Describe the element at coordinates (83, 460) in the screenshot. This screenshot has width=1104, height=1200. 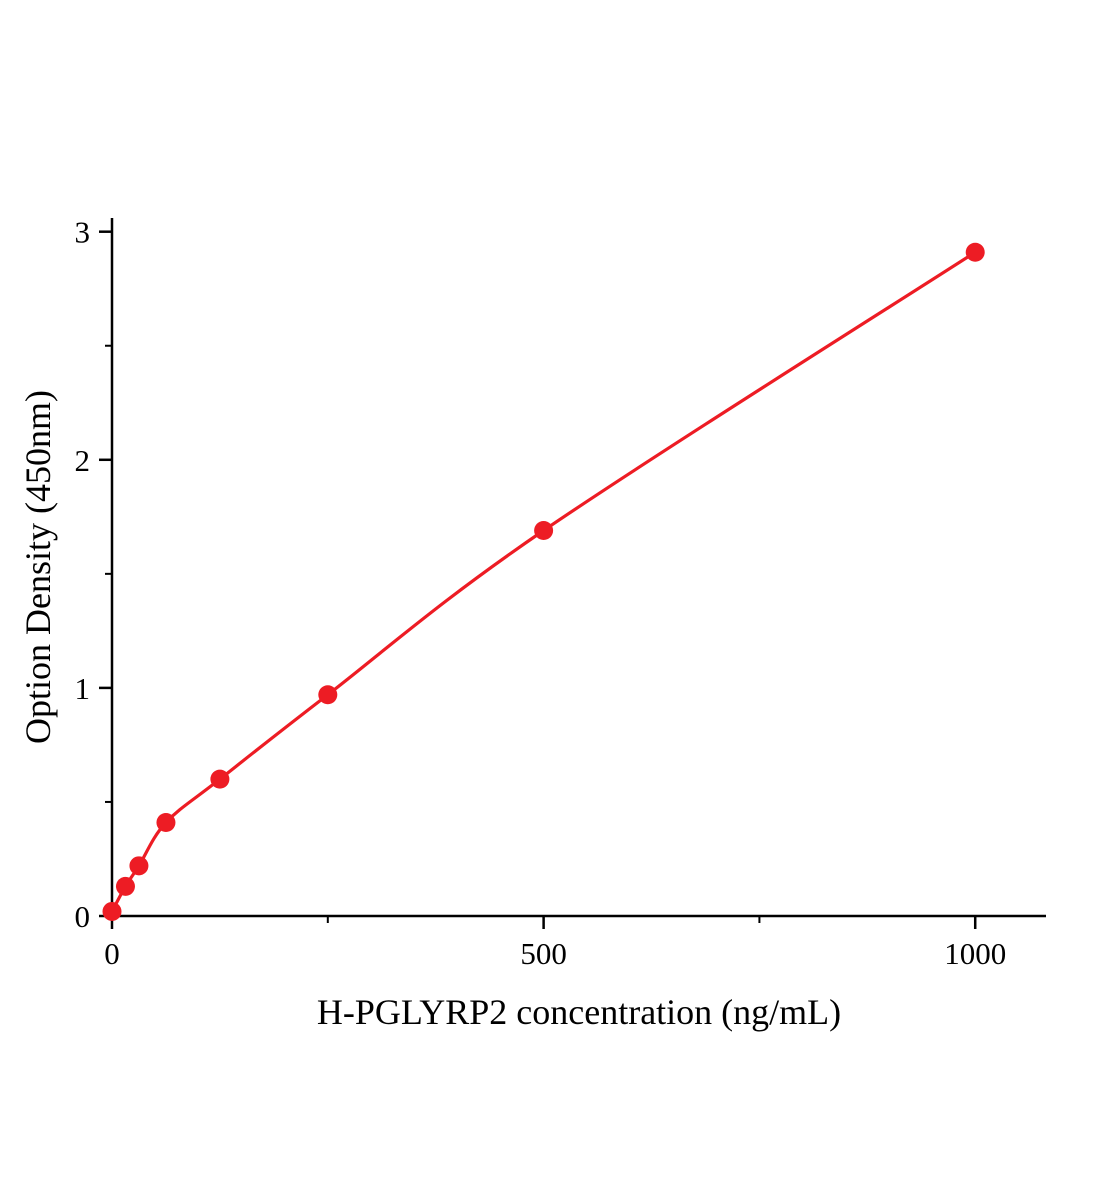
I see `y-tick-label: 2` at that location.